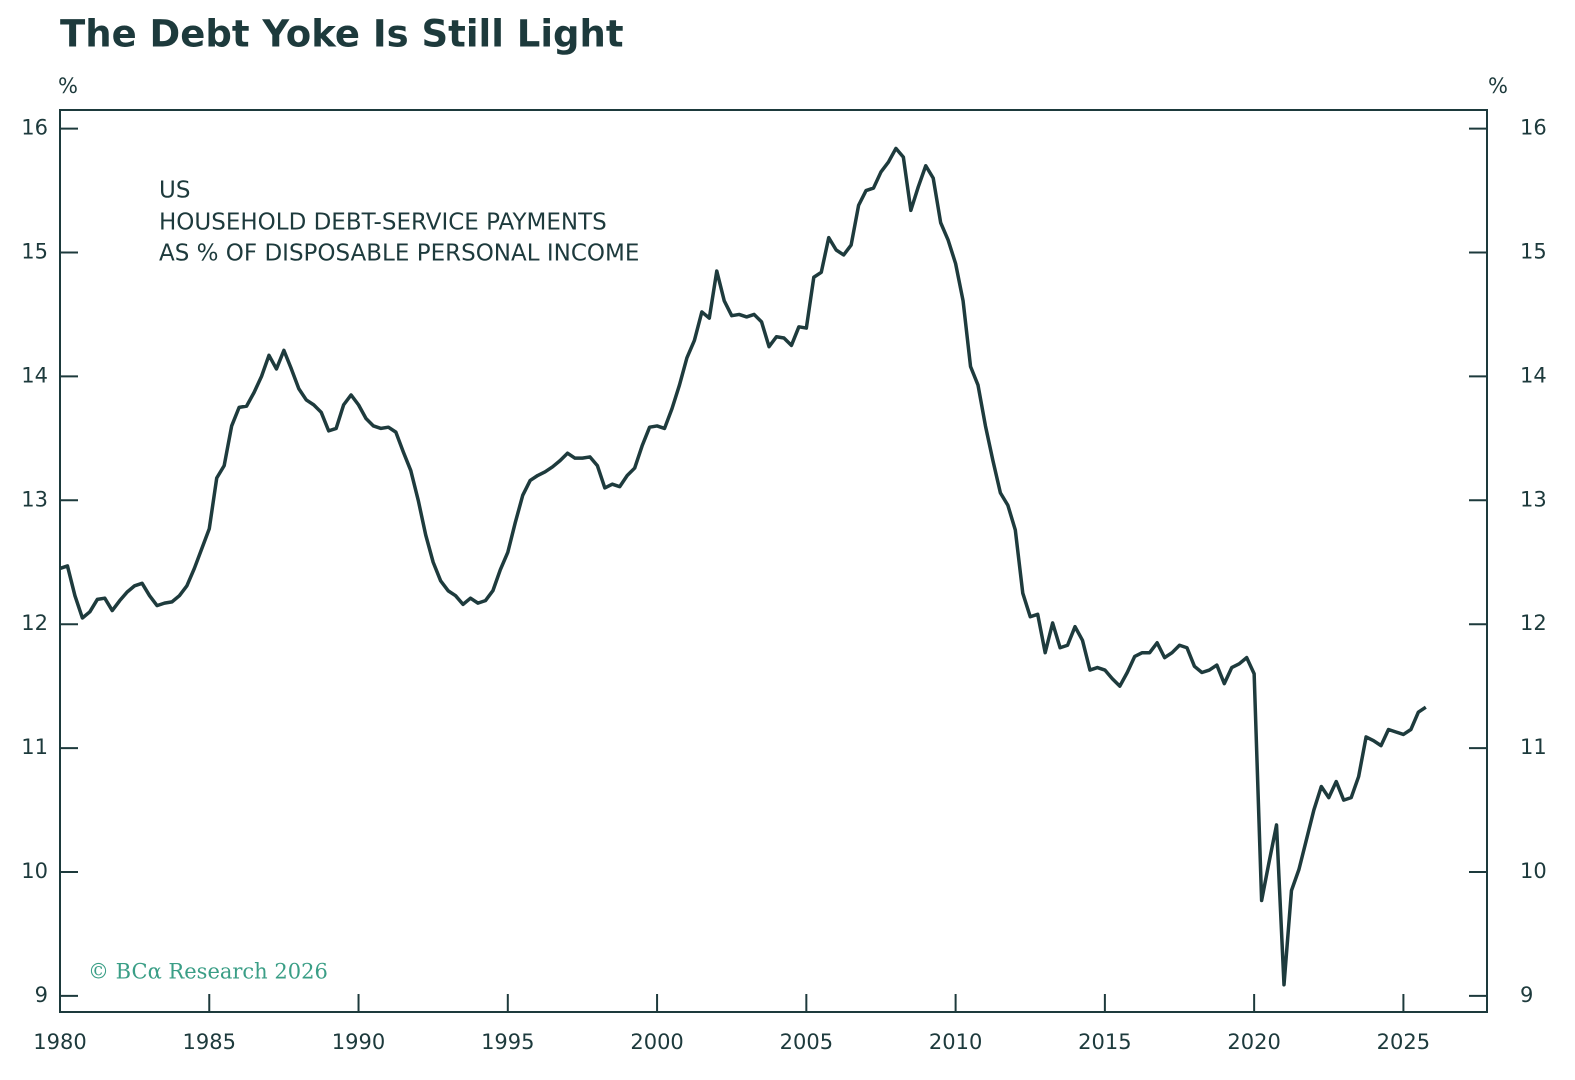 This screenshot has height=1080, width=1575. I want to click on x-tick-label: 2015, so click(1104, 1042).